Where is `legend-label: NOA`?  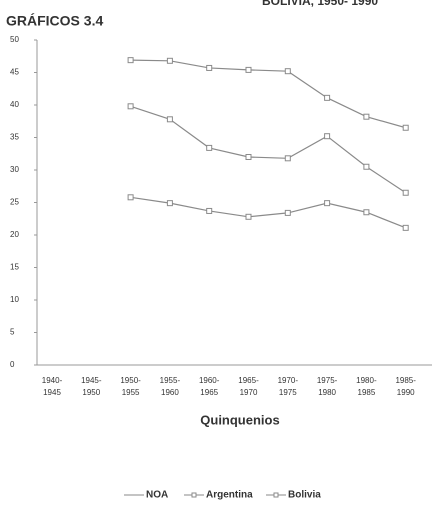 legend-label: NOA is located at coordinates (157, 495).